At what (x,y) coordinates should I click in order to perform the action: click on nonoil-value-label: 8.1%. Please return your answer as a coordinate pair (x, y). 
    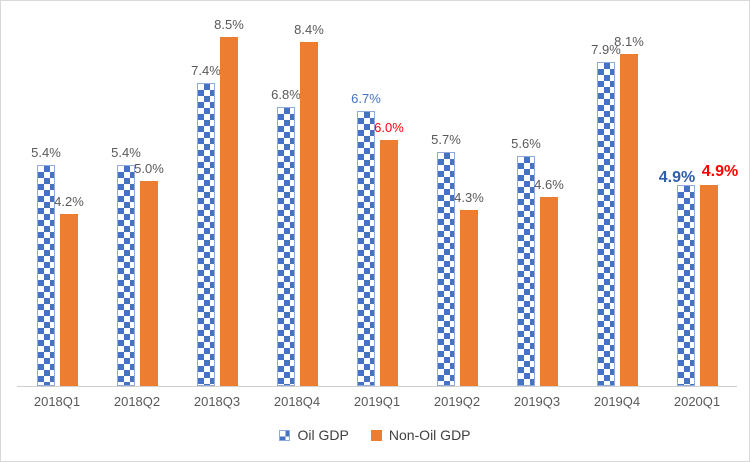
    Looking at the image, I should click on (629, 41).